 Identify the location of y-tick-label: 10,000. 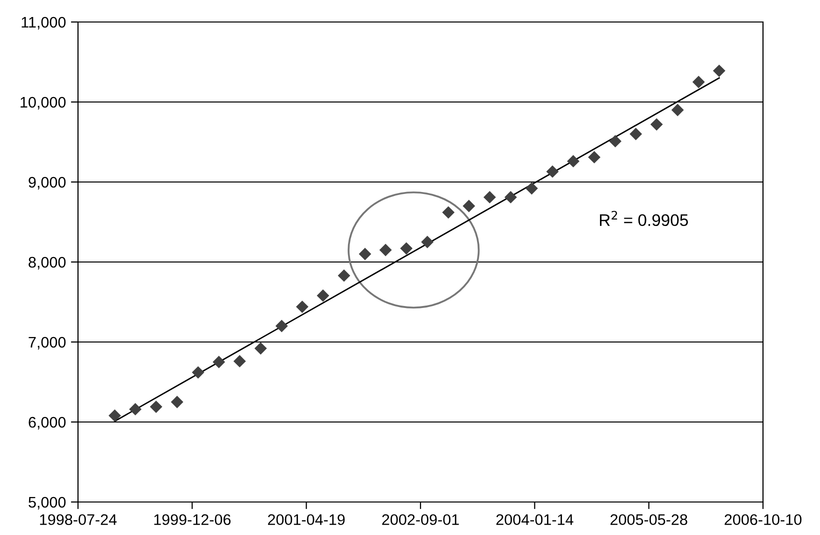
(43, 103).